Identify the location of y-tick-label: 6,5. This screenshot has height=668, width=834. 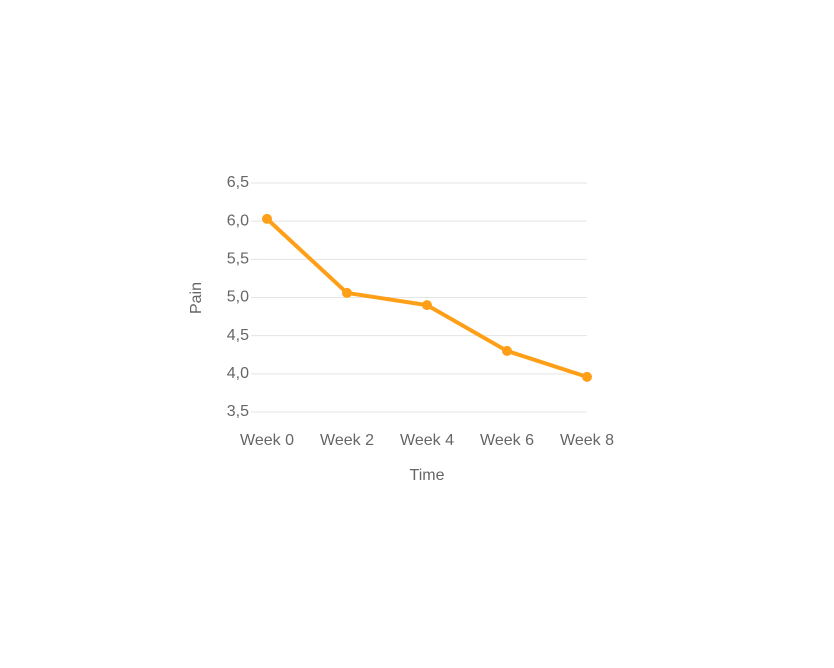
(238, 182).